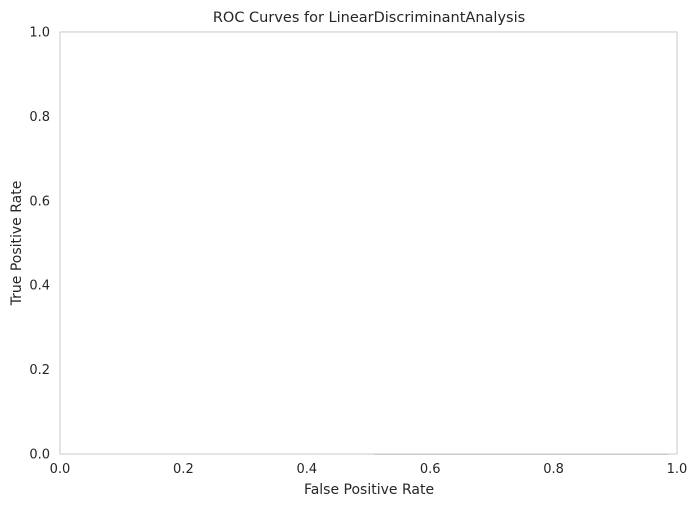  What do you see at coordinates (39, 370) in the screenshot?
I see `y-tick-label: 0.2` at bounding box center [39, 370].